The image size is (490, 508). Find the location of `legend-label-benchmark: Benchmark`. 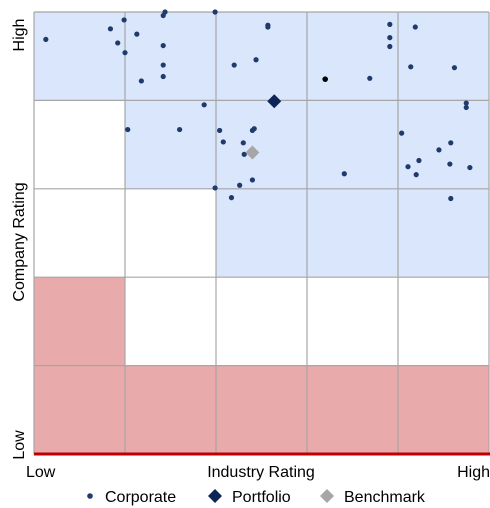

legend-label-benchmark: Benchmark is located at coordinates (385, 497).